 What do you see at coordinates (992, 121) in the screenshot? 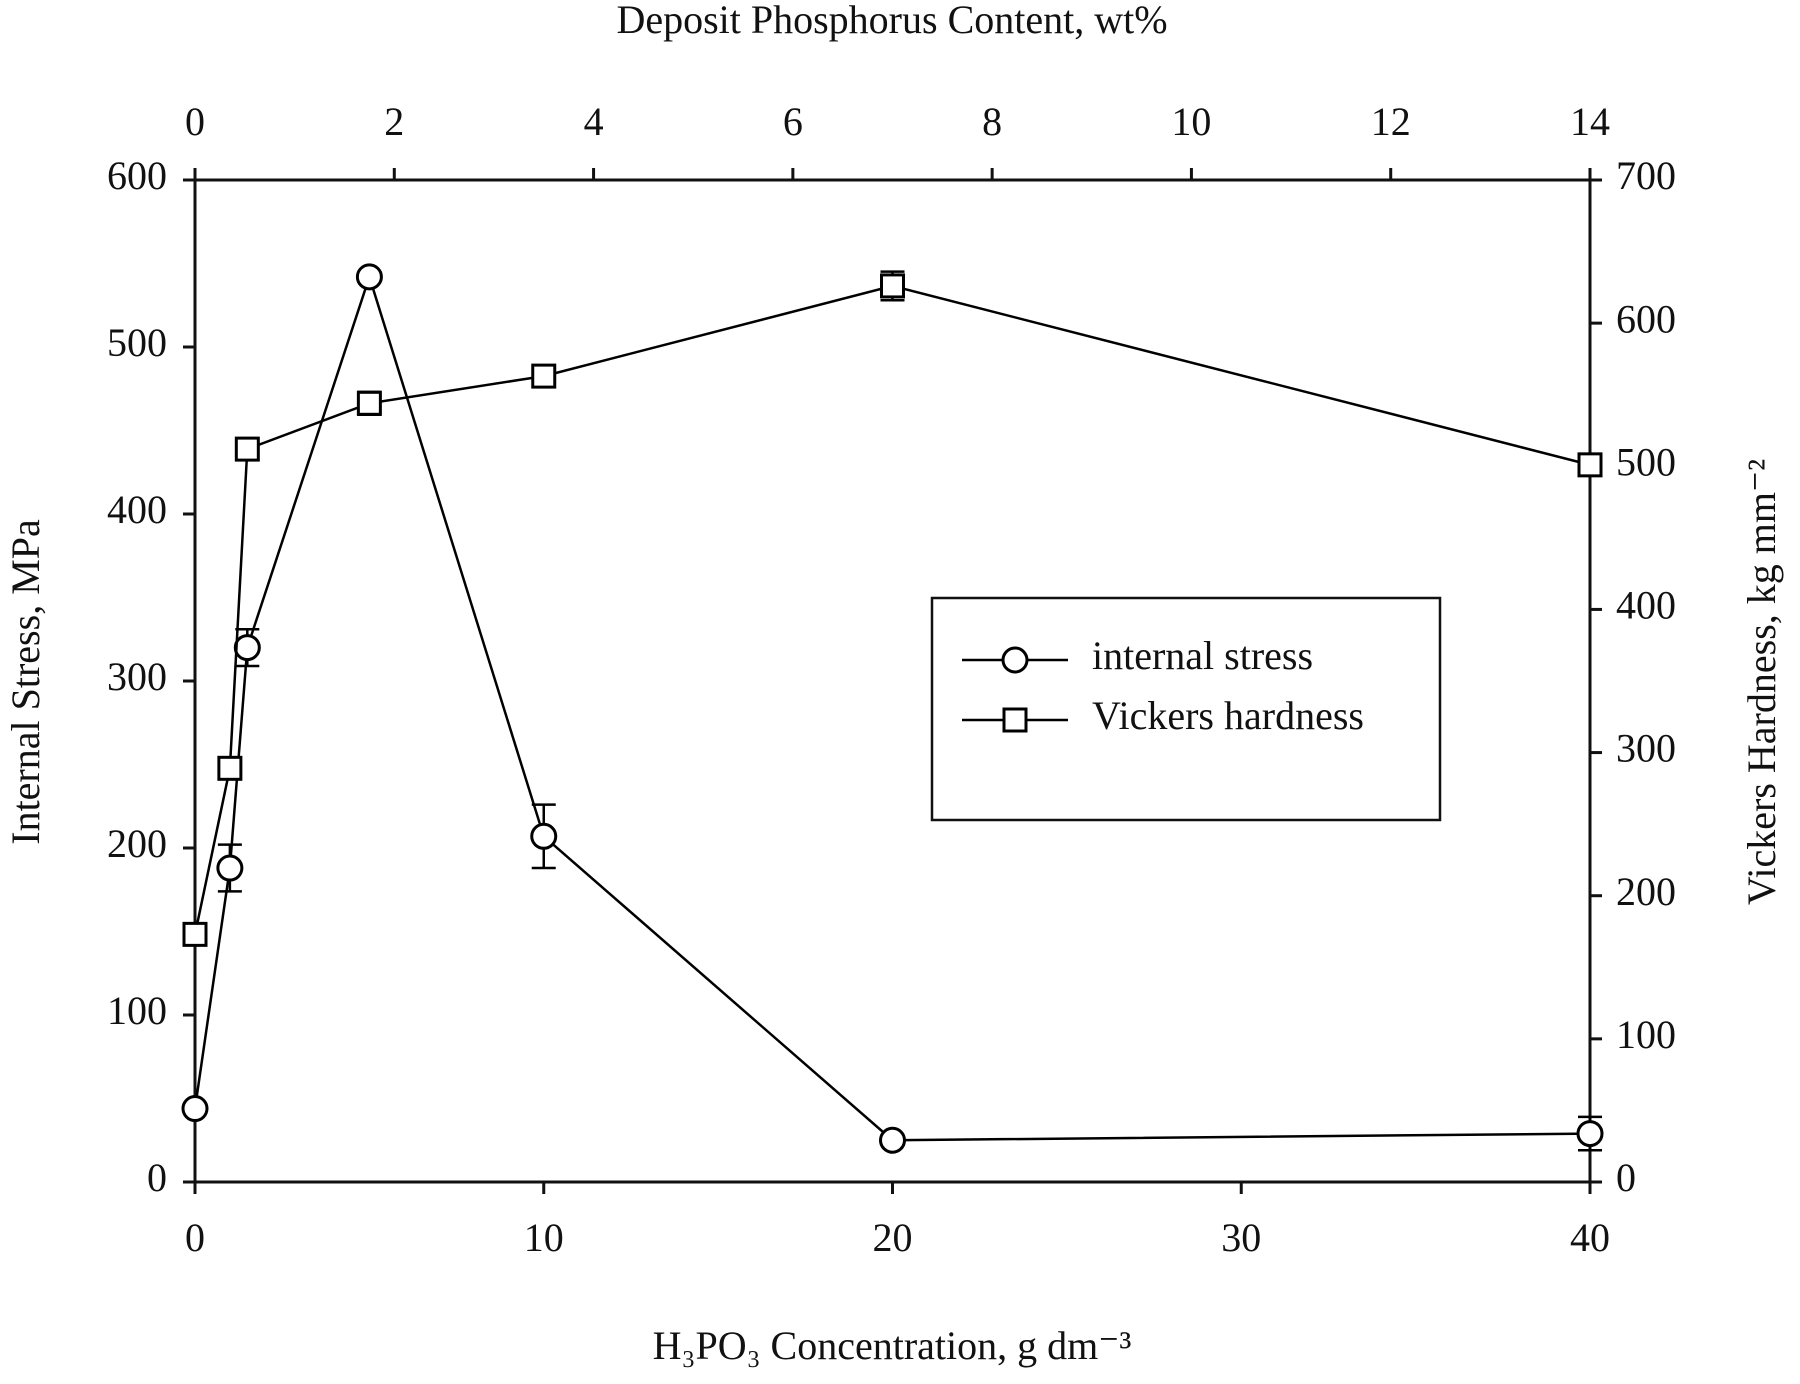
I see `x2-tick-label: 8` at bounding box center [992, 121].